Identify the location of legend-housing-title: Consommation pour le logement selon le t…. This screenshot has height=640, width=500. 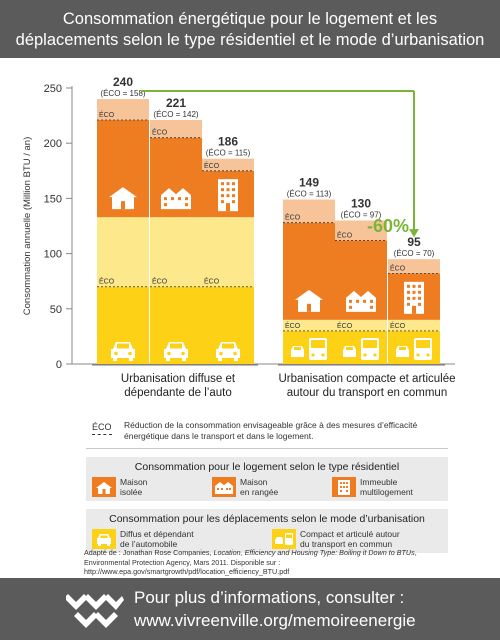
(267, 467).